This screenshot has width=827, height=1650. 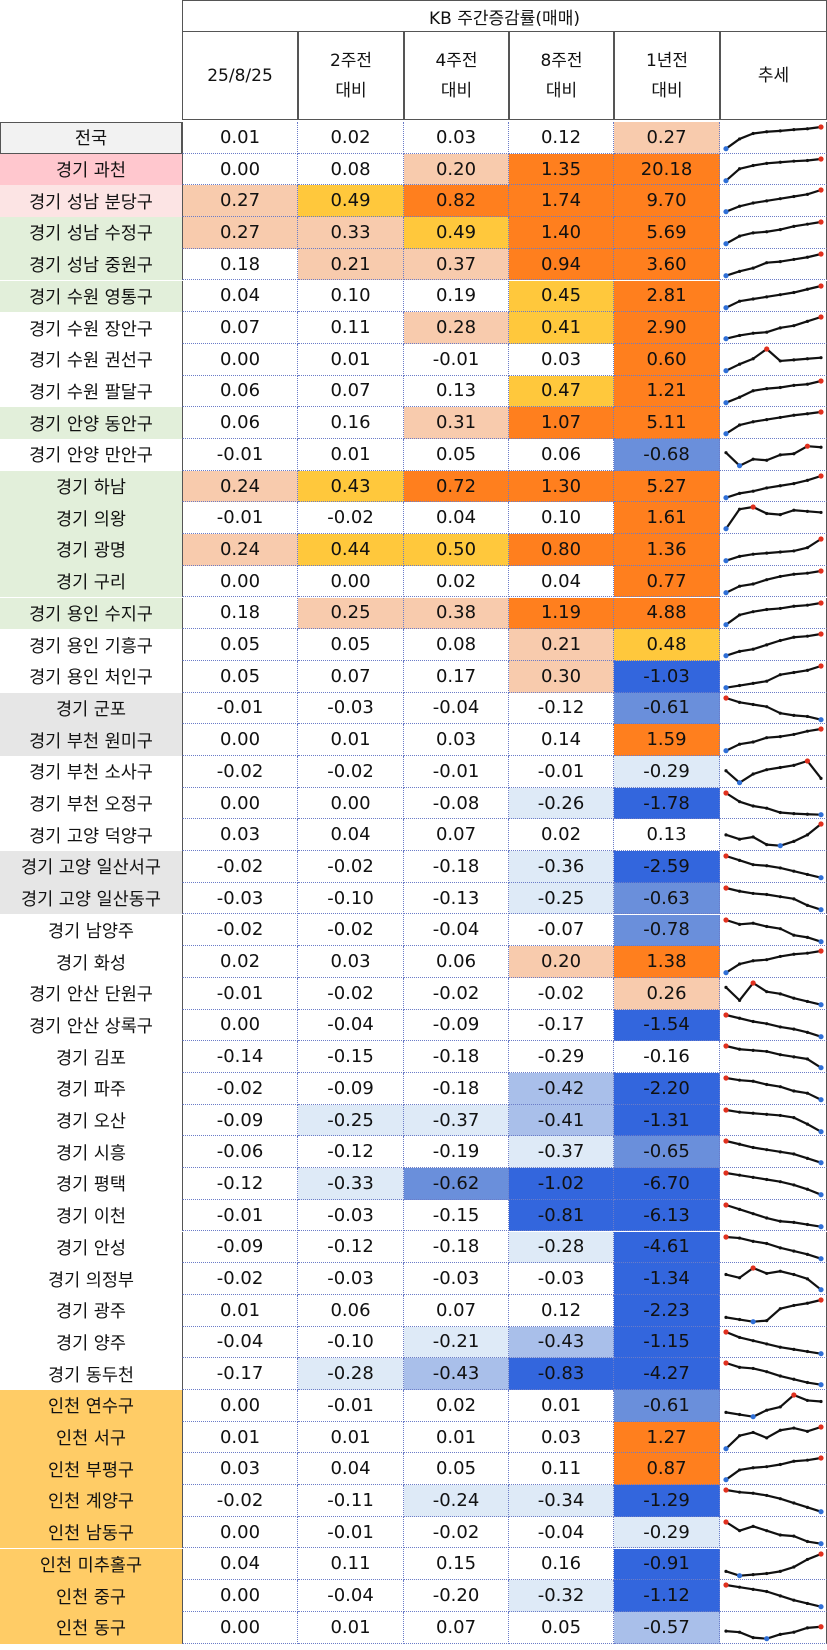 What do you see at coordinates (561, 1152) in the screenshot?
I see `value-cell: -0.37` at bounding box center [561, 1152].